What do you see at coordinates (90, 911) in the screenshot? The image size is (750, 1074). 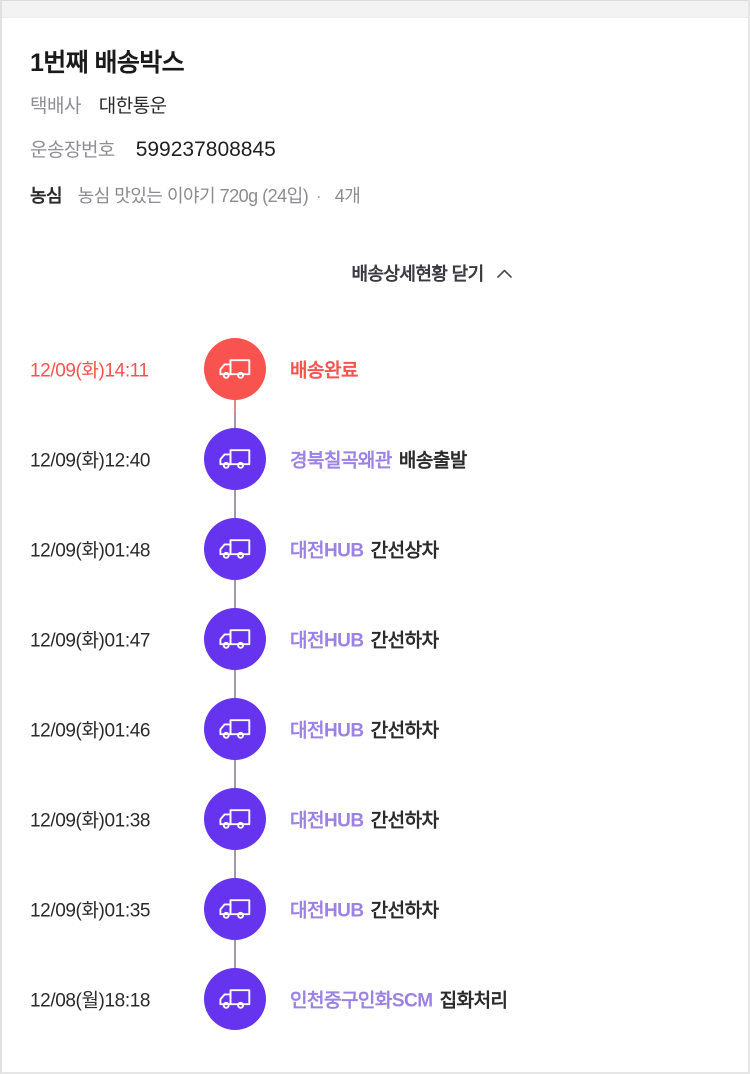 I see `timeline-event-time: 12/09(화)01:35` at bounding box center [90, 911].